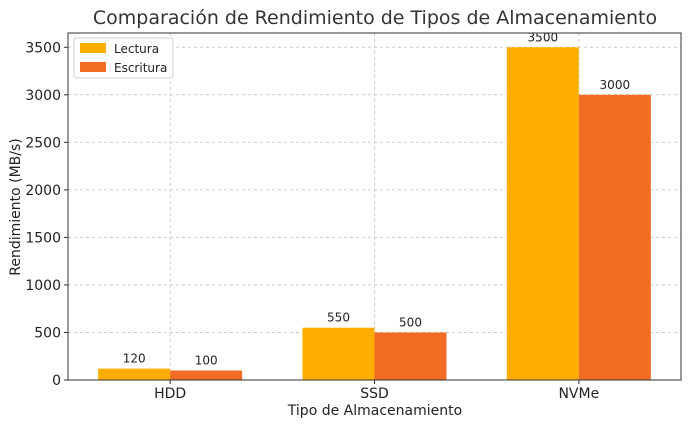  I want to click on y-axis-ticks: 0 500 1000 1500 2000 2500 3000 3500, so click(46, 214).